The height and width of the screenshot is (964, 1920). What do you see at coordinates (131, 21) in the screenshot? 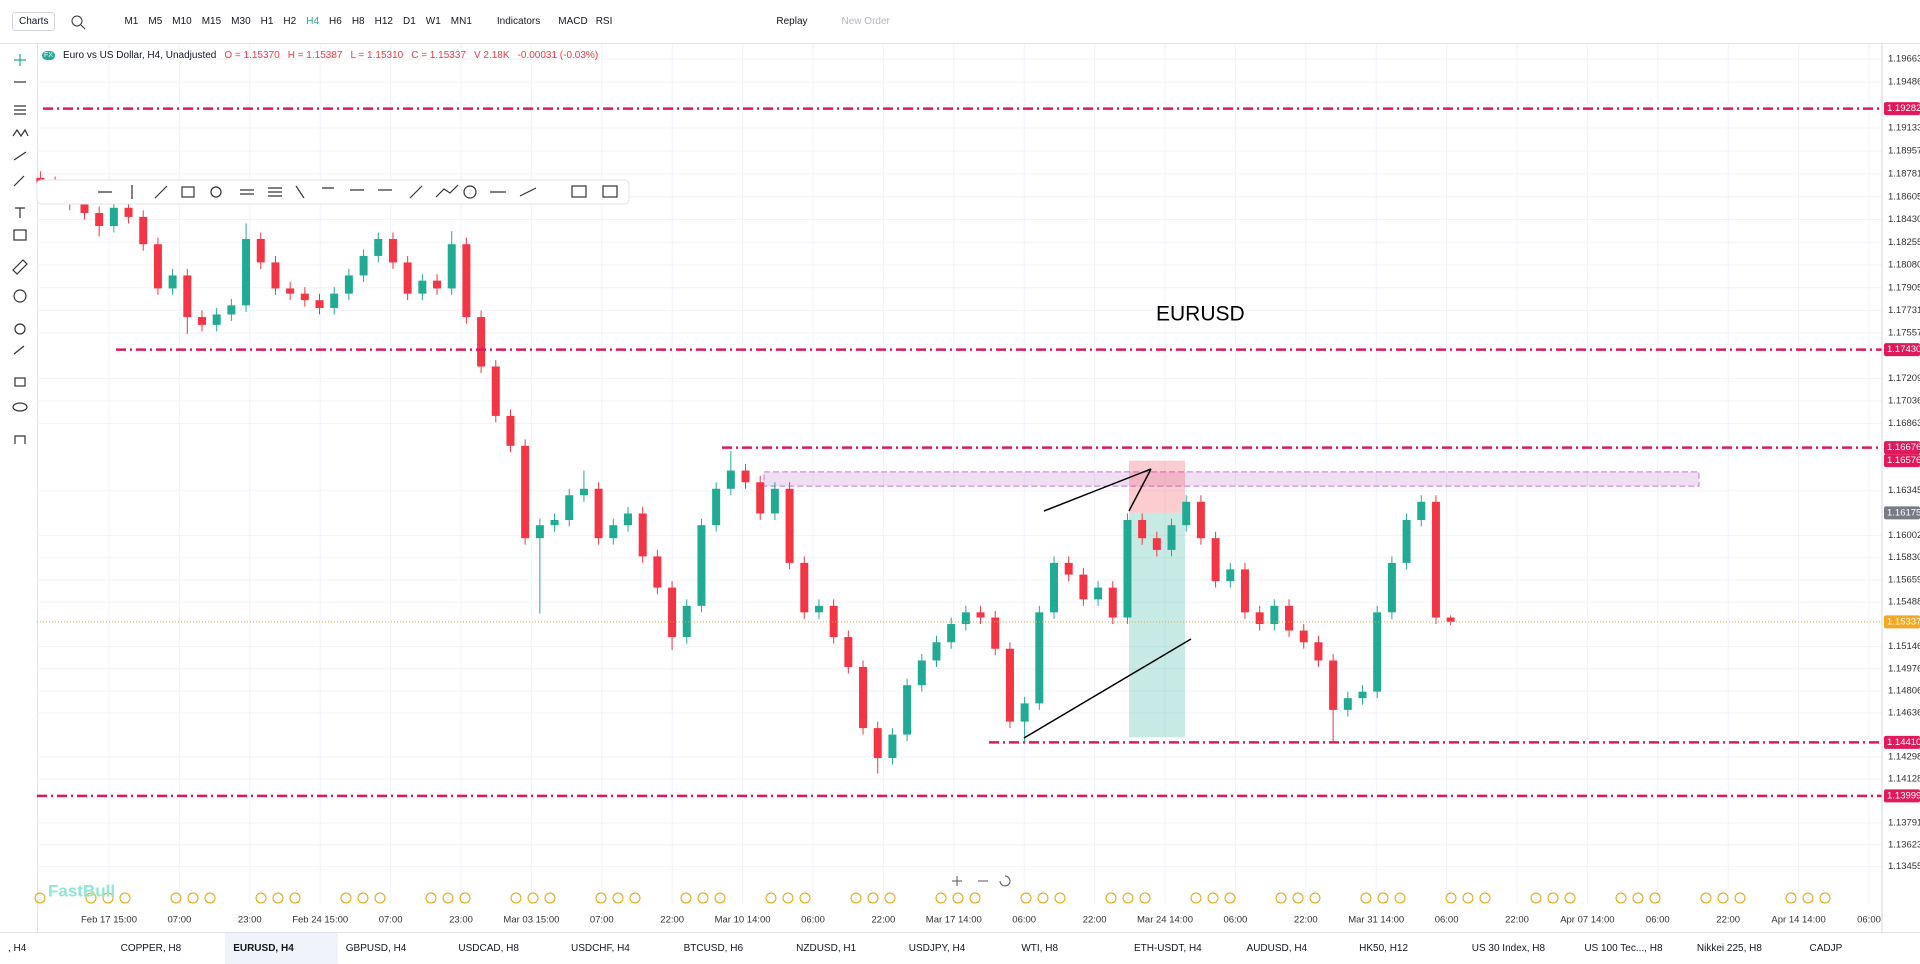
I see `timeframe-button: M1` at bounding box center [131, 21].